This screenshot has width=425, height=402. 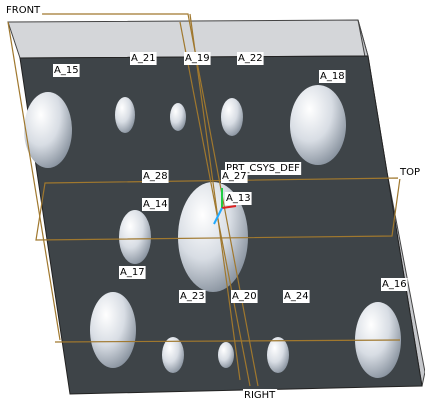 I want to click on csys-label: PRT_CSYS_DEF, so click(x=263, y=168).